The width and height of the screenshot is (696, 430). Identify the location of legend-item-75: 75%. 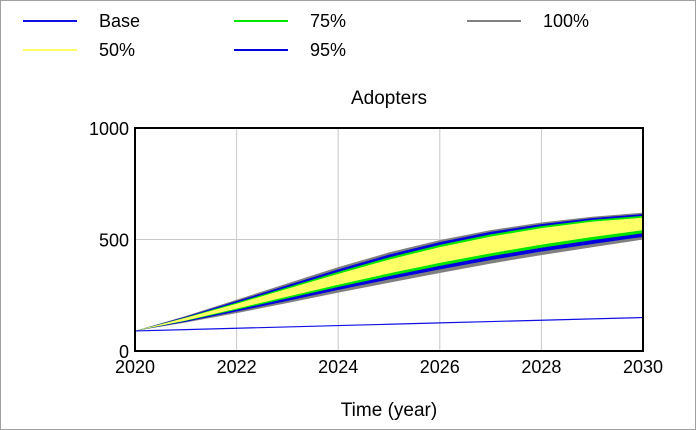
(290, 21).